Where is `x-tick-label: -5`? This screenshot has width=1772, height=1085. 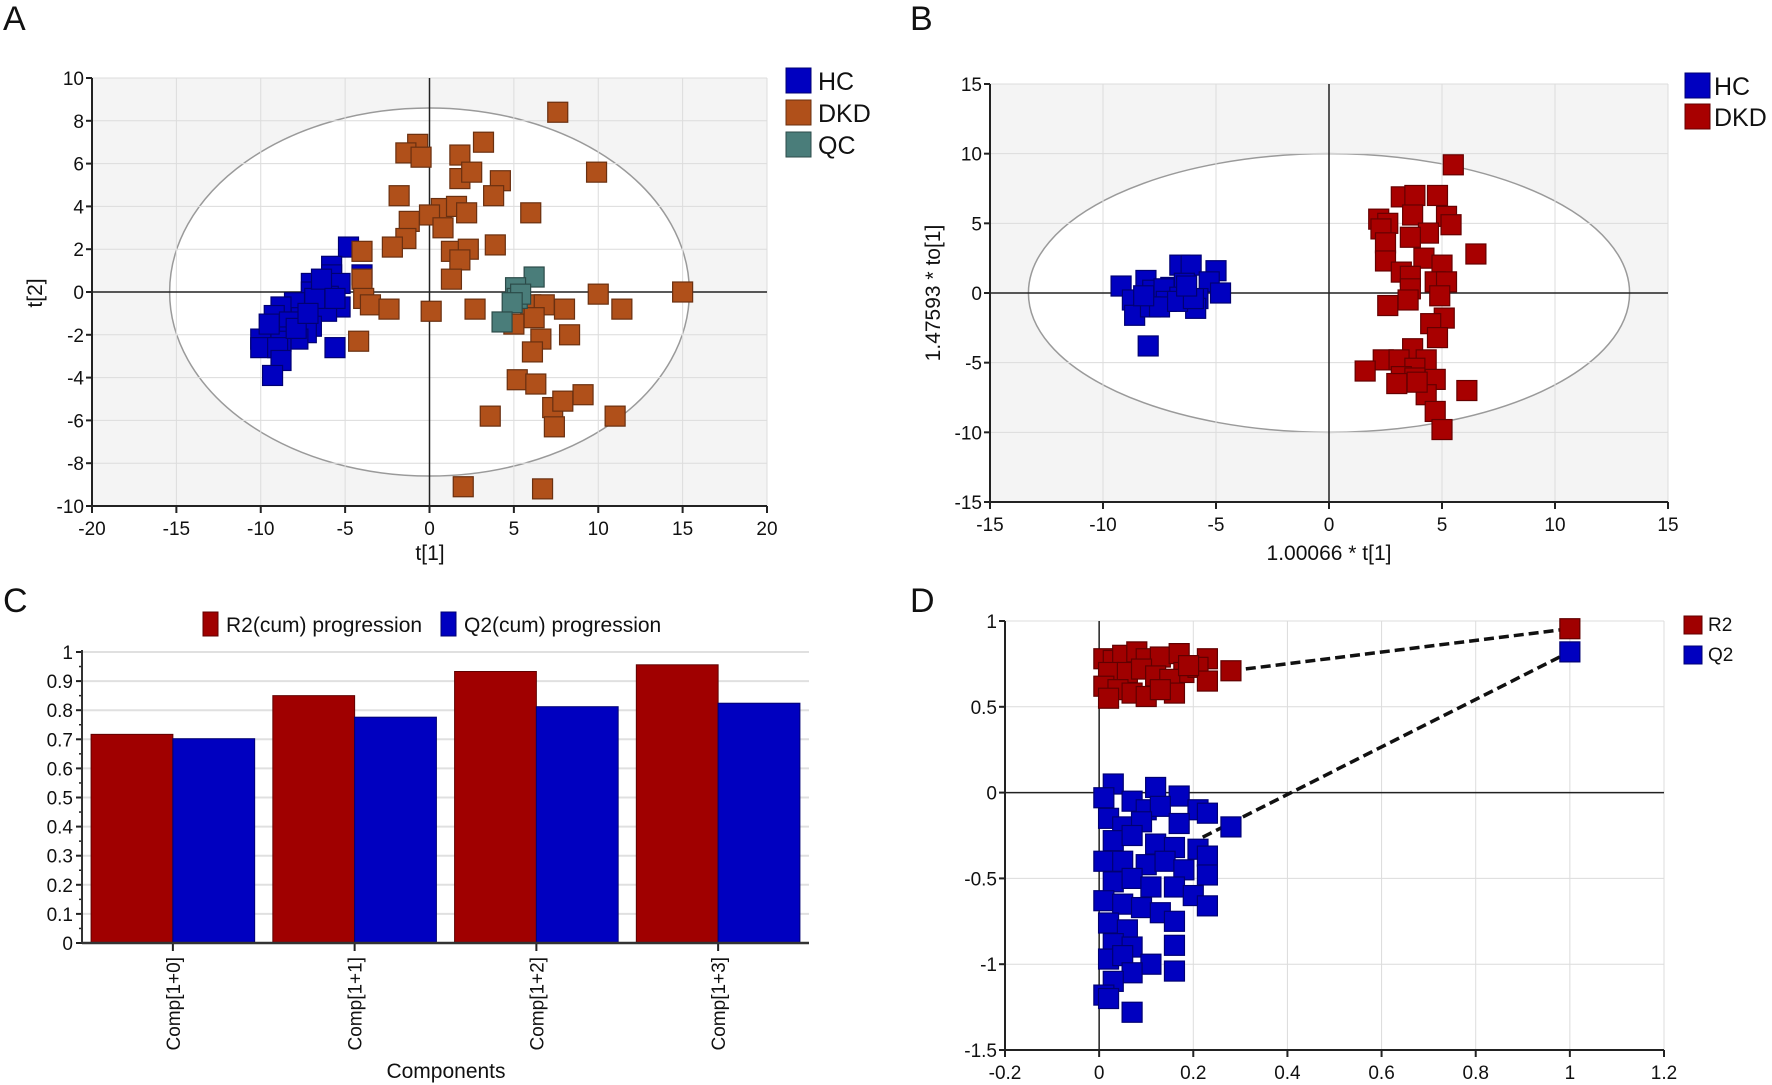
x-tick-label: -5 is located at coordinates (345, 529).